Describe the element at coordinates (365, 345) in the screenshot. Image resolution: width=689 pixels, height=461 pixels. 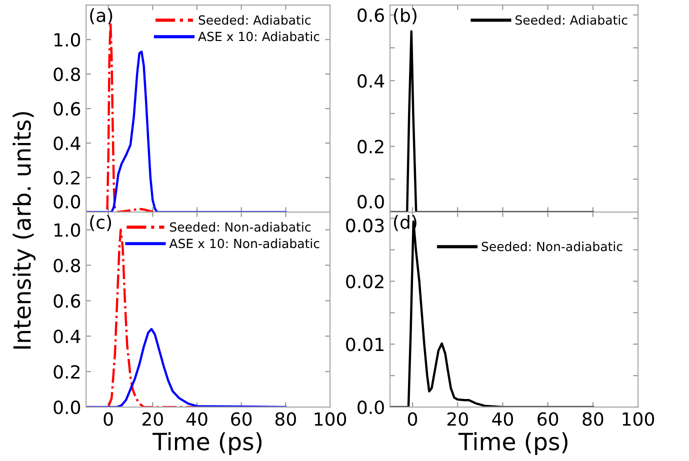
I see `y-tick-label: 0.01` at that location.